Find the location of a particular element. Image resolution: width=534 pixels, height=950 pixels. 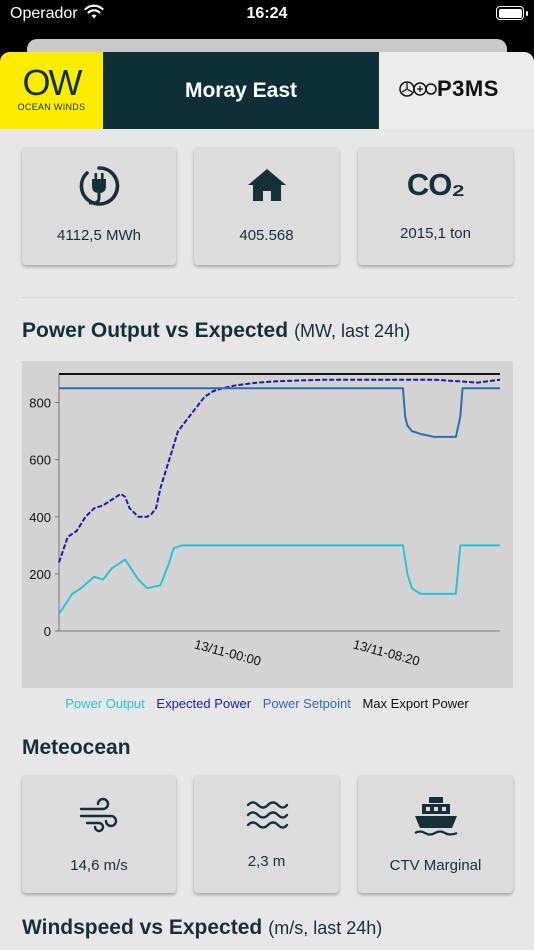

wave-height-value: 2,3 m is located at coordinates (266, 861).